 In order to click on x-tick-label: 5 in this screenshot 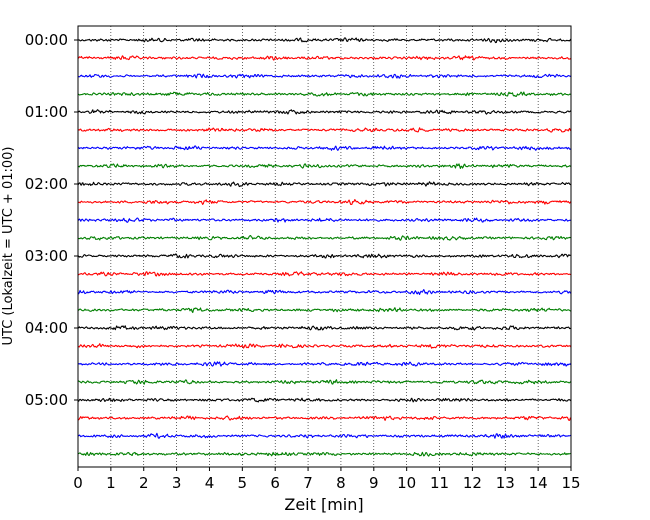, I will do `click(243, 483)`.